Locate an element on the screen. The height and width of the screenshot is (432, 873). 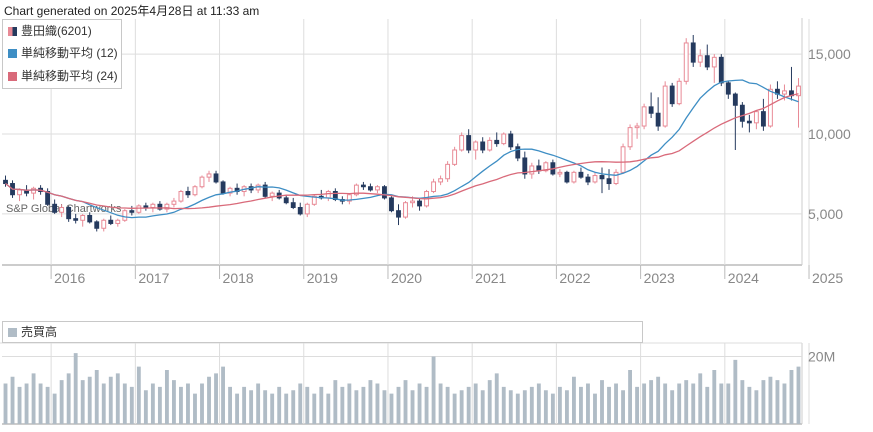
time-tick-label: 2025 is located at coordinates (827, 278).